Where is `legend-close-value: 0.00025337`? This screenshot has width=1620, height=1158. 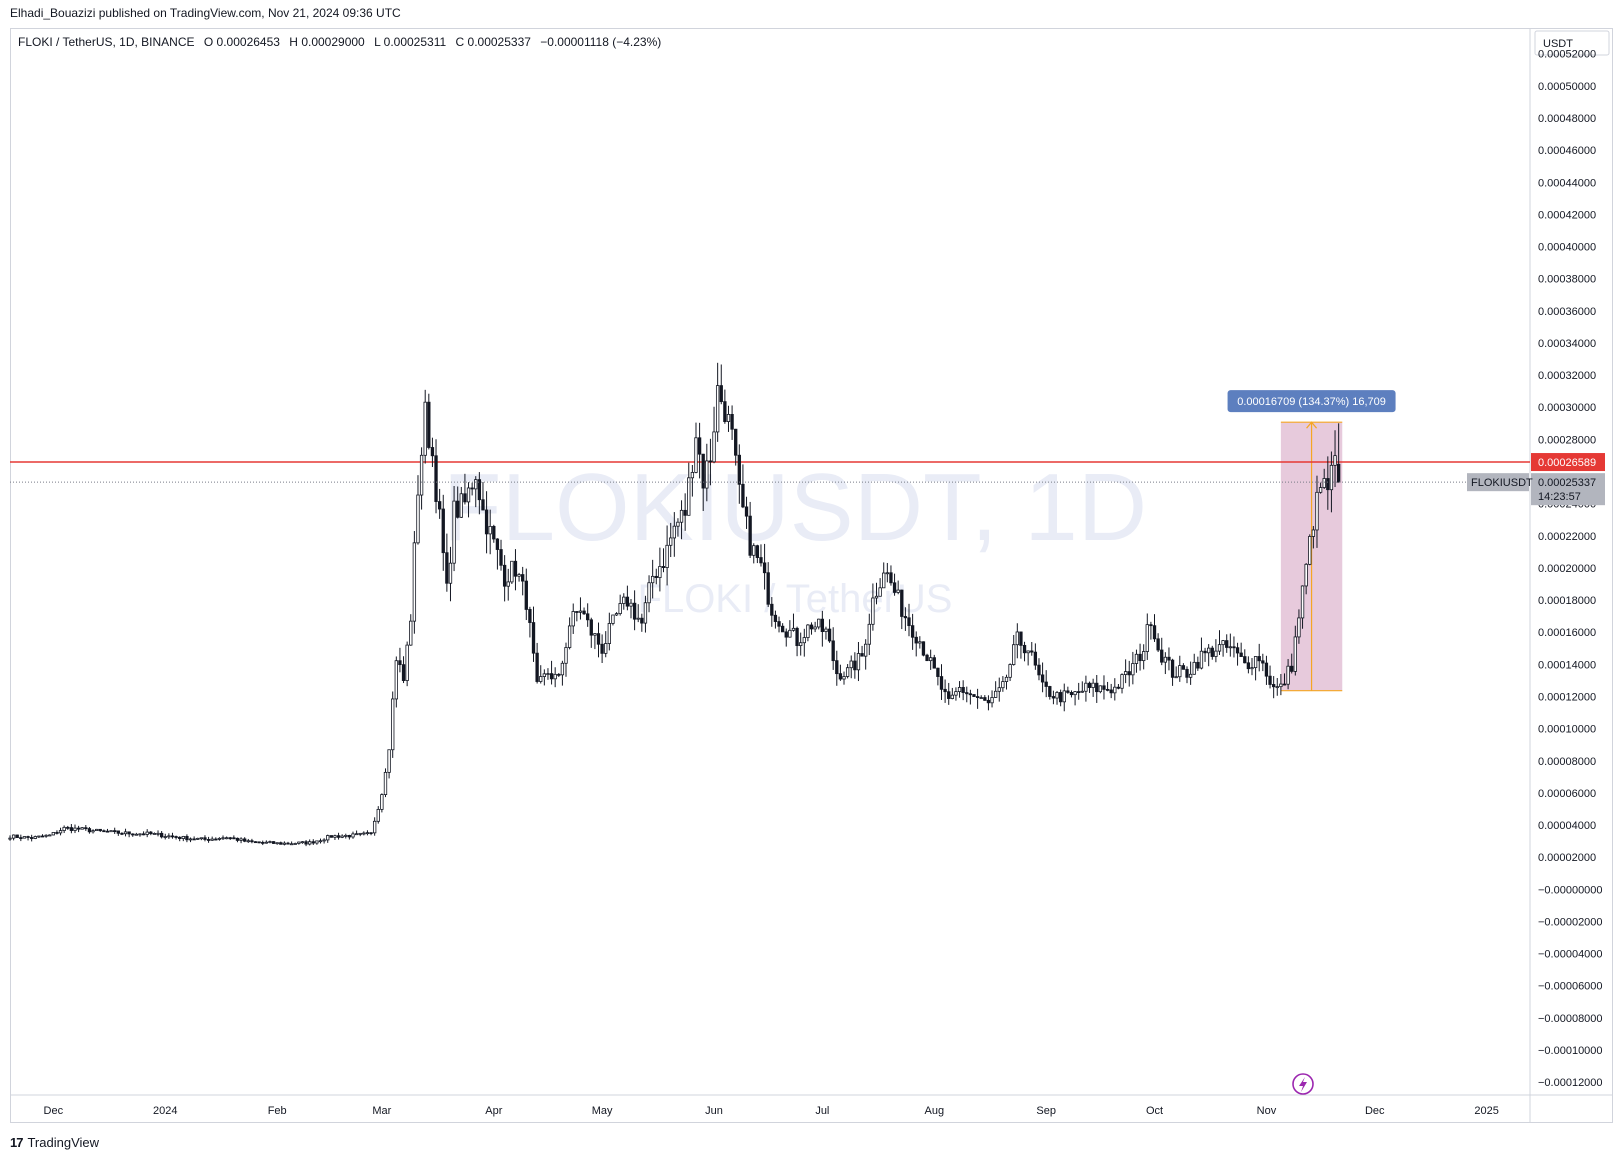
legend-close-value: 0.00025337 is located at coordinates (500, 42).